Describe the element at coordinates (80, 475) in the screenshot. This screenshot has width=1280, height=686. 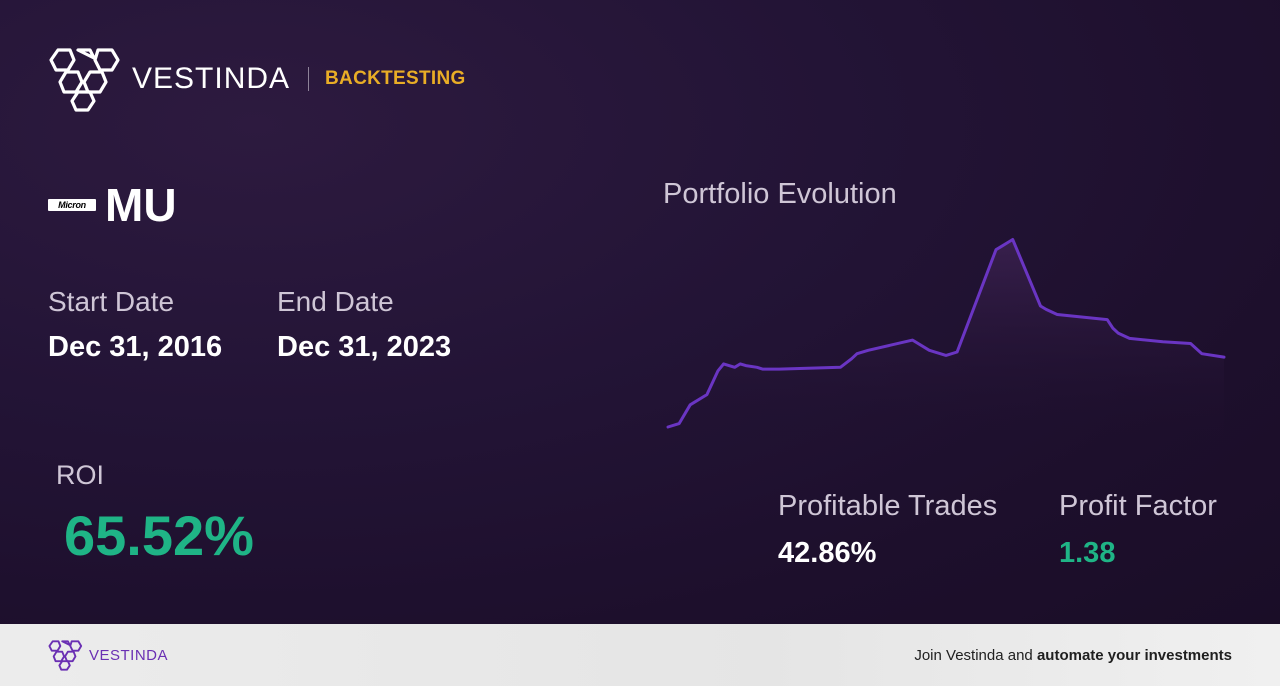
I see `roi-label: ROI` at that location.